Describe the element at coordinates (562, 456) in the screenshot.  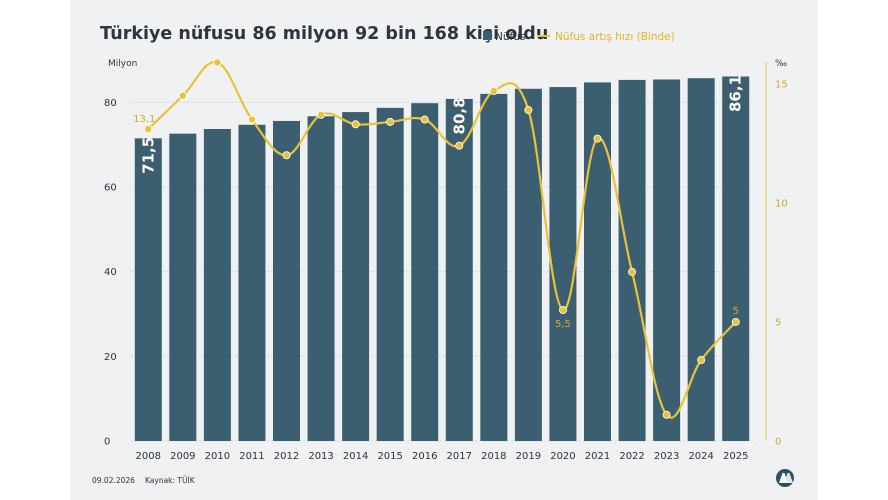
I see `x-tick-label: 2020` at that location.